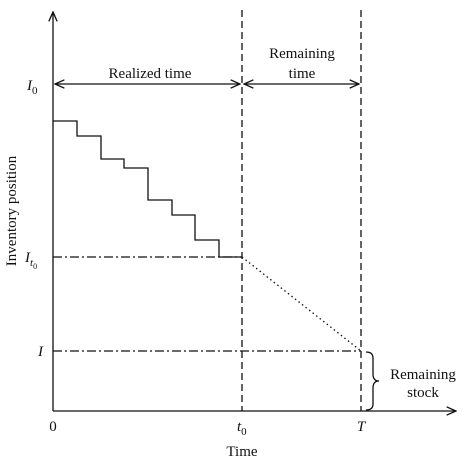 The image size is (474, 474). What do you see at coordinates (372, 381) in the screenshot?
I see `stock-brace` at bounding box center [372, 381].